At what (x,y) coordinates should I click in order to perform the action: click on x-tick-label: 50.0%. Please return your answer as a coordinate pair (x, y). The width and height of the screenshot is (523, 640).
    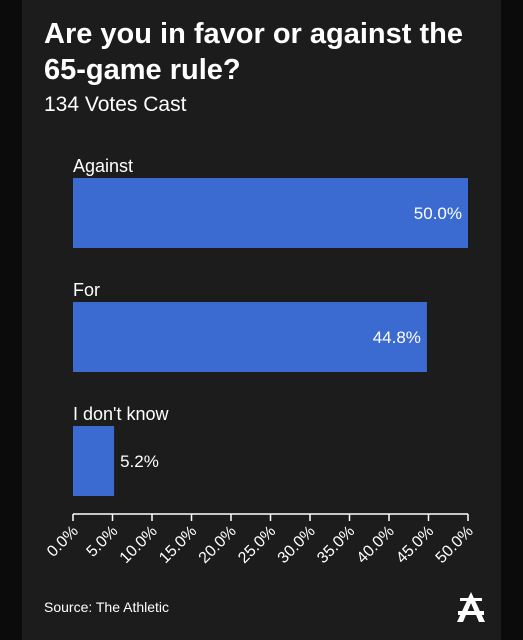
    Looking at the image, I should click on (455, 545).